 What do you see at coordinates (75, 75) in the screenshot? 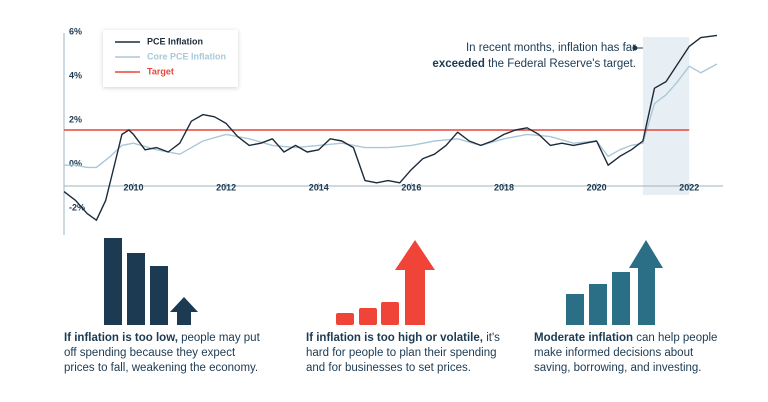
I see `y-tick-label: 4%` at bounding box center [75, 75].